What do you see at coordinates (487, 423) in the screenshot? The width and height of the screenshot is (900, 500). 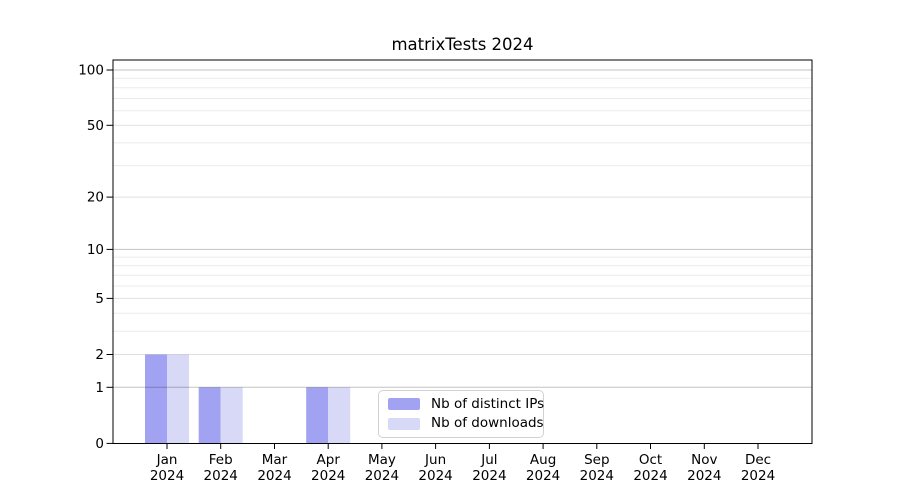 I see `legend-label-downloads: Nb of downloads` at bounding box center [487, 423].